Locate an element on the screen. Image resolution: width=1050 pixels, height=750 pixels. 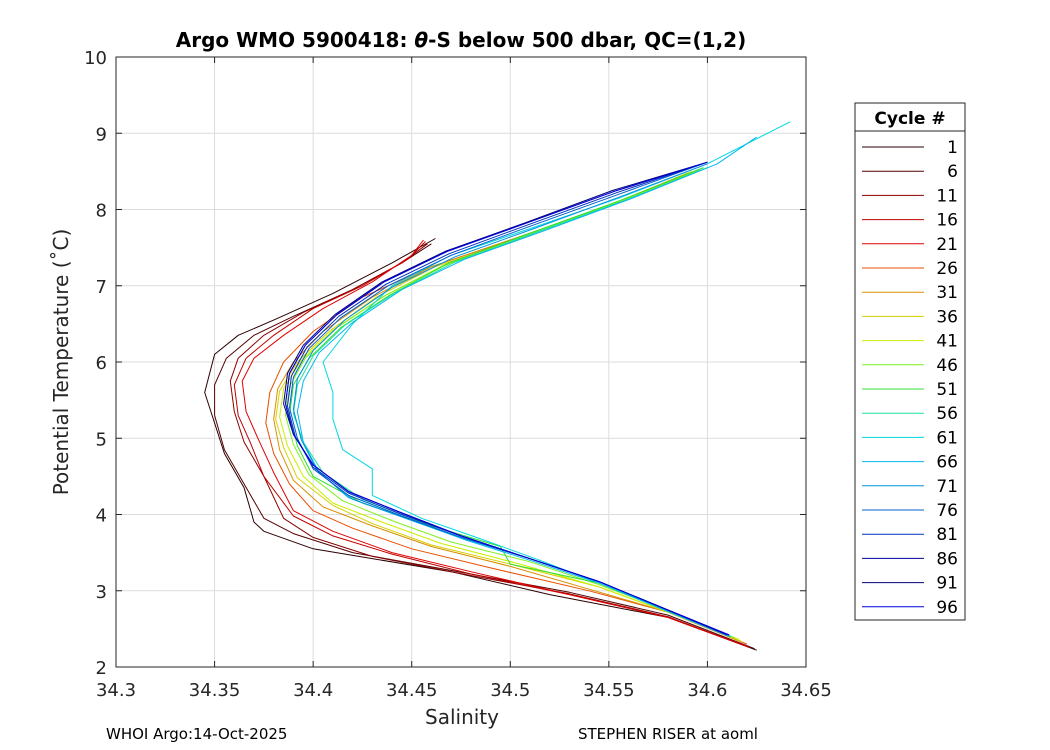
legend-label-cycle-1: 1 is located at coordinates (952, 148).